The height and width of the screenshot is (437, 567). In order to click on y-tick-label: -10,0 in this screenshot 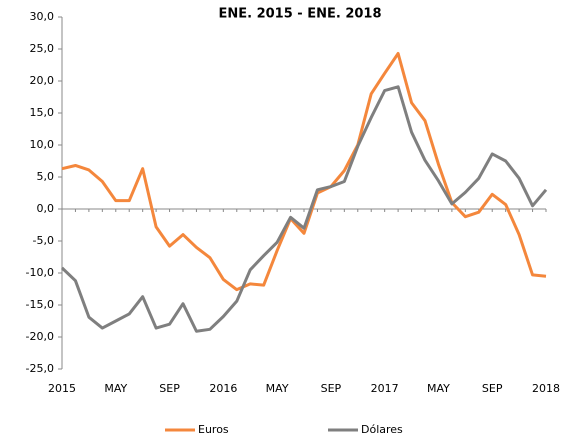, I will do `click(40, 272)`.